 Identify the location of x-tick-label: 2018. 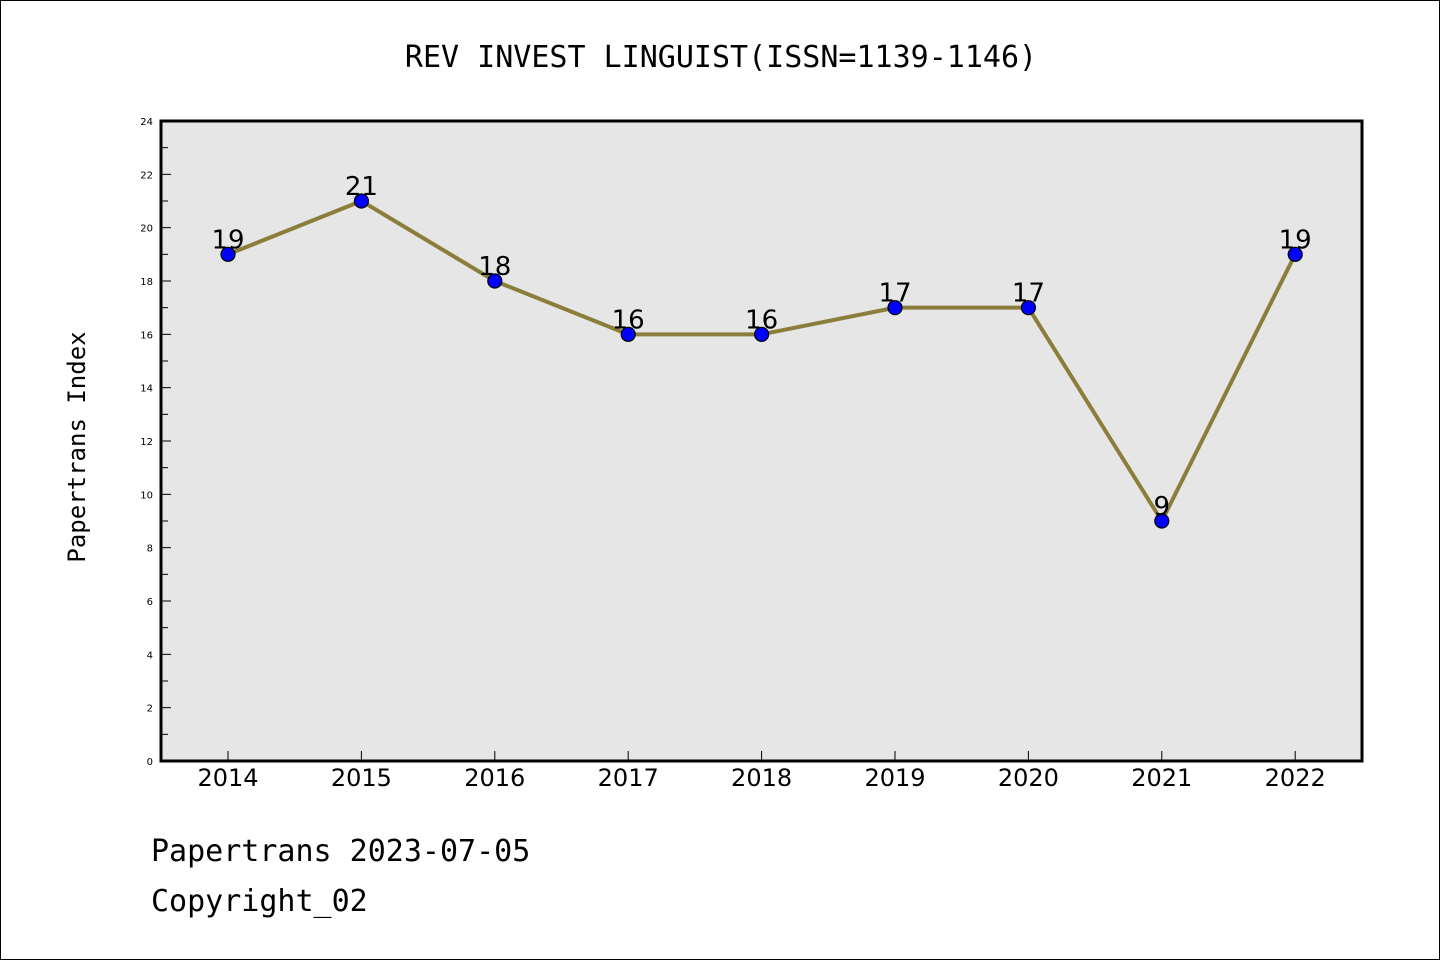
(761, 778).